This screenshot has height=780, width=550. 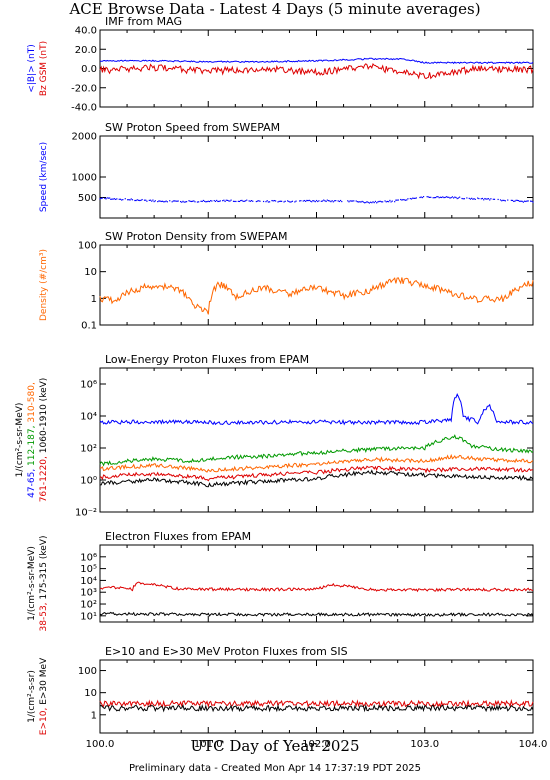 What do you see at coordinates (208, 744) in the screenshot?
I see `x-tick-label: 101.0` at bounding box center [208, 744].